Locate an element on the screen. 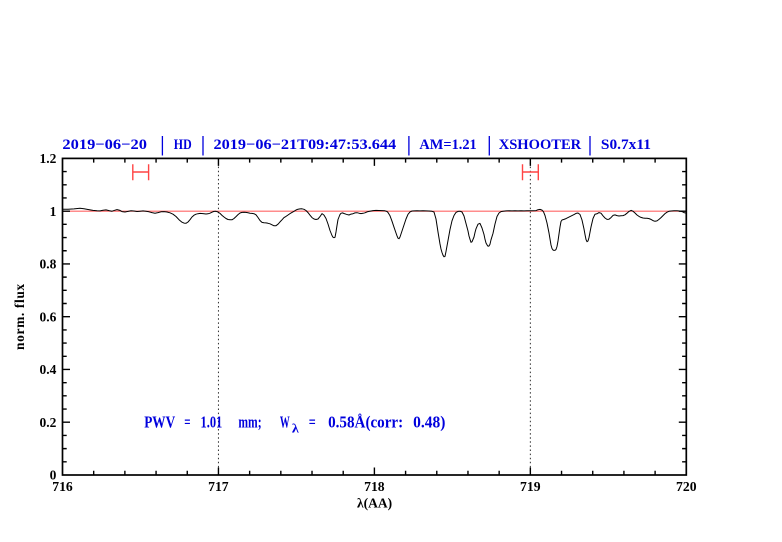 The image size is (782, 542). svg-text: PWV is located at coordinates (159, 423).